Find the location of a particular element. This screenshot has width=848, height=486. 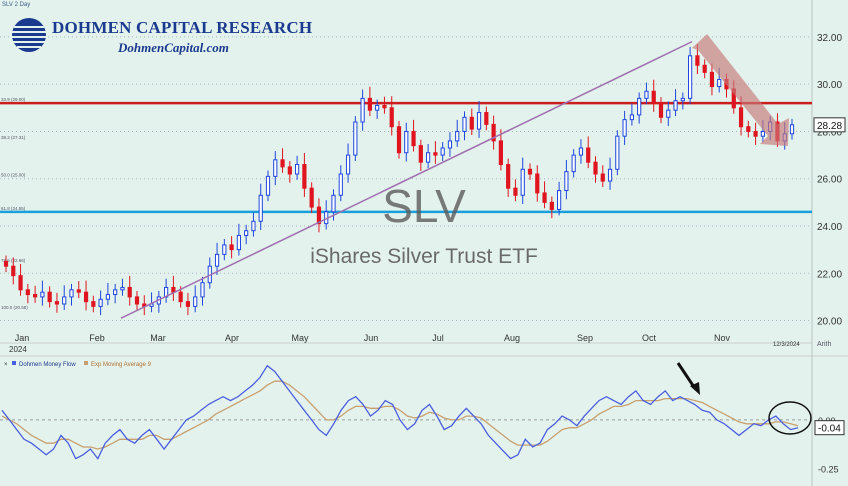

money-flow-legend-swatch is located at coordinates (14, 363).